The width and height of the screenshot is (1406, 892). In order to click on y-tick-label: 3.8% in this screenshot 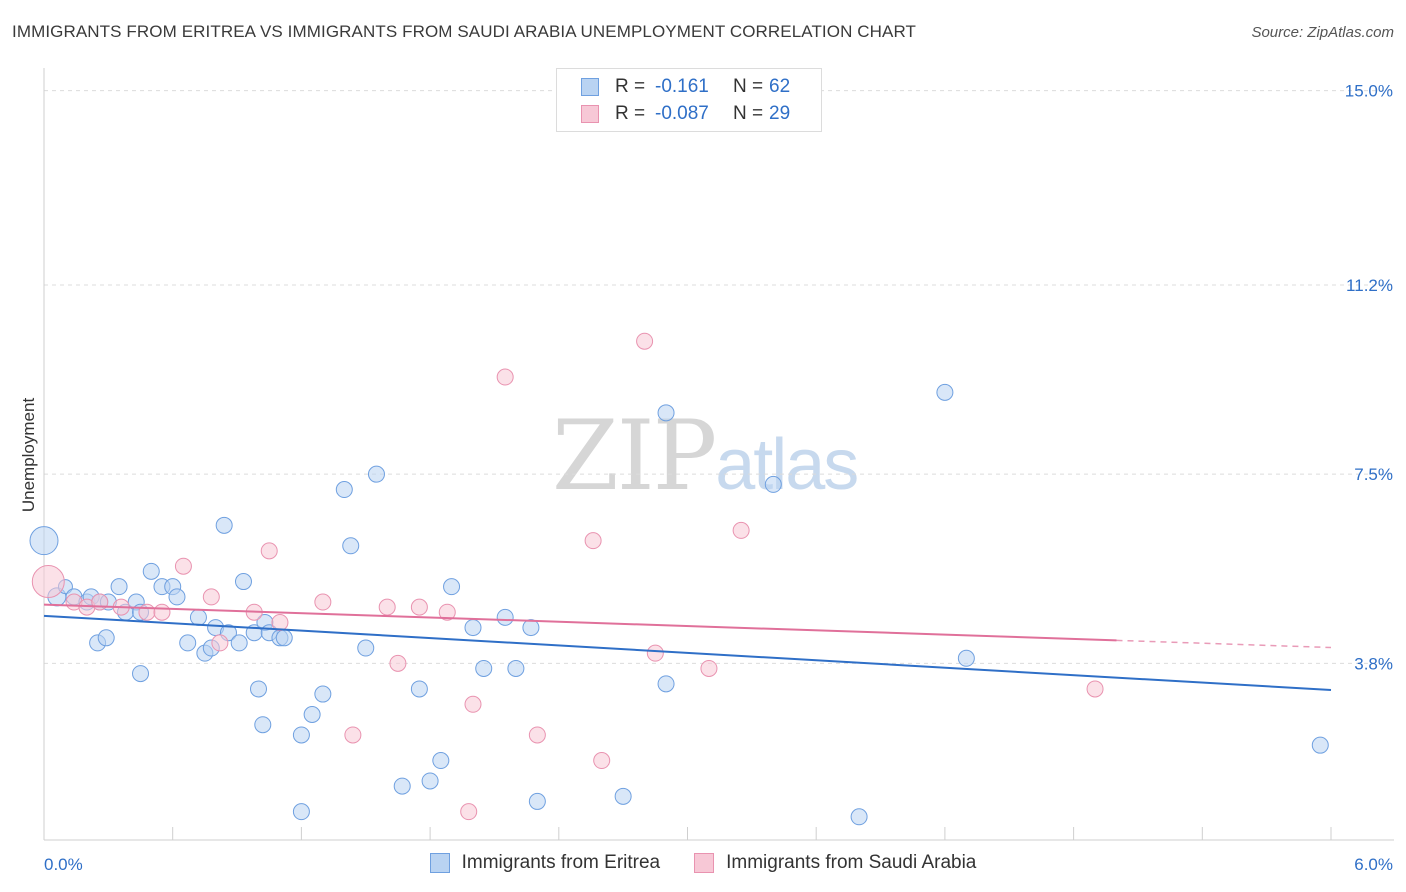, I will do `click(1373, 663)`.